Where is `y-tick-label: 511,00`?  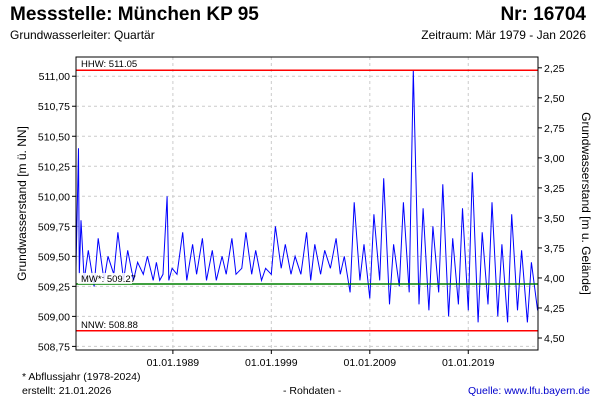
y-tick-label: 511,00 is located at coordinates (54, 77).